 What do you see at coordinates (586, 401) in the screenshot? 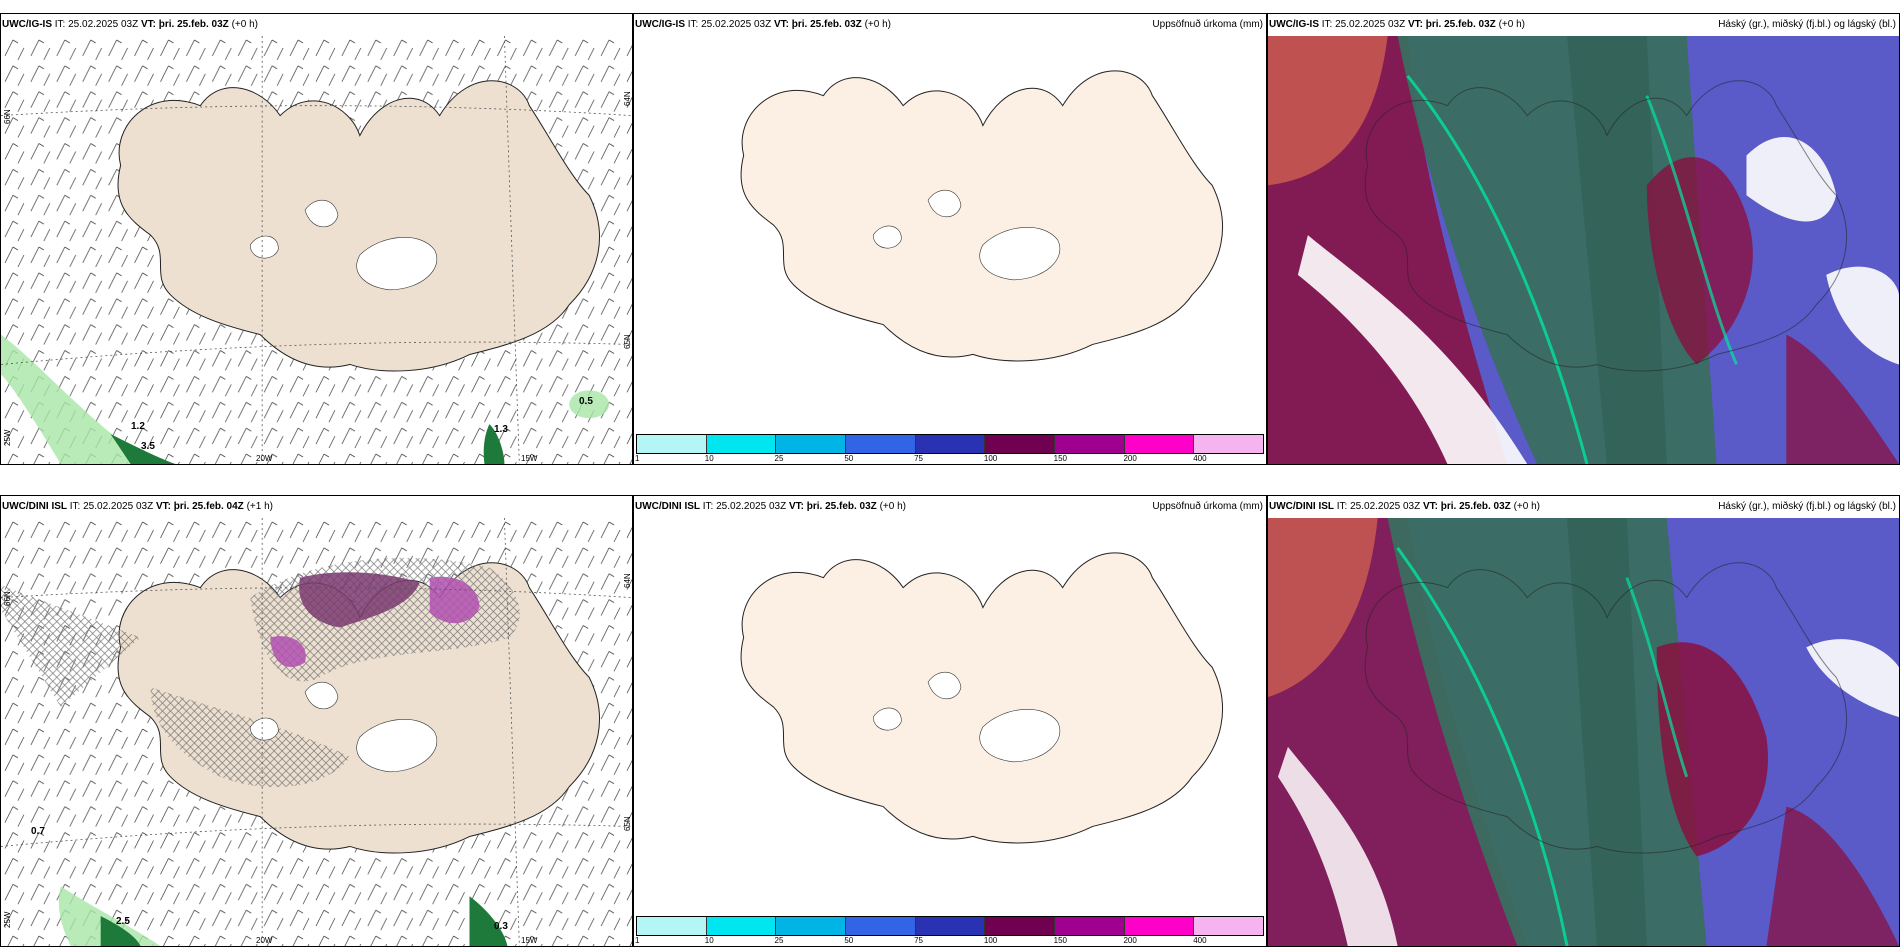
I see `precip-value: 0.5` at bounding box center [586, 401].